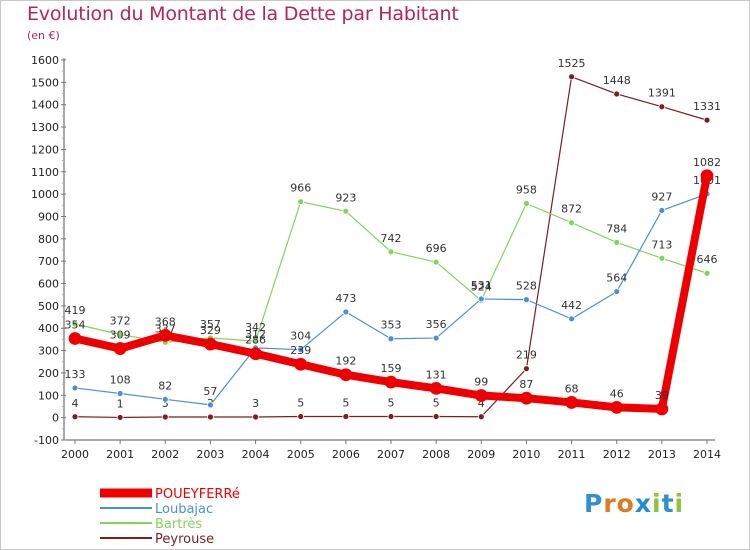 This screenshot has width=750, height=550. What do you see at coordinates (707, 106) in the screenshot?
I see `data-label: 1331` at bounding box center [707, 106].